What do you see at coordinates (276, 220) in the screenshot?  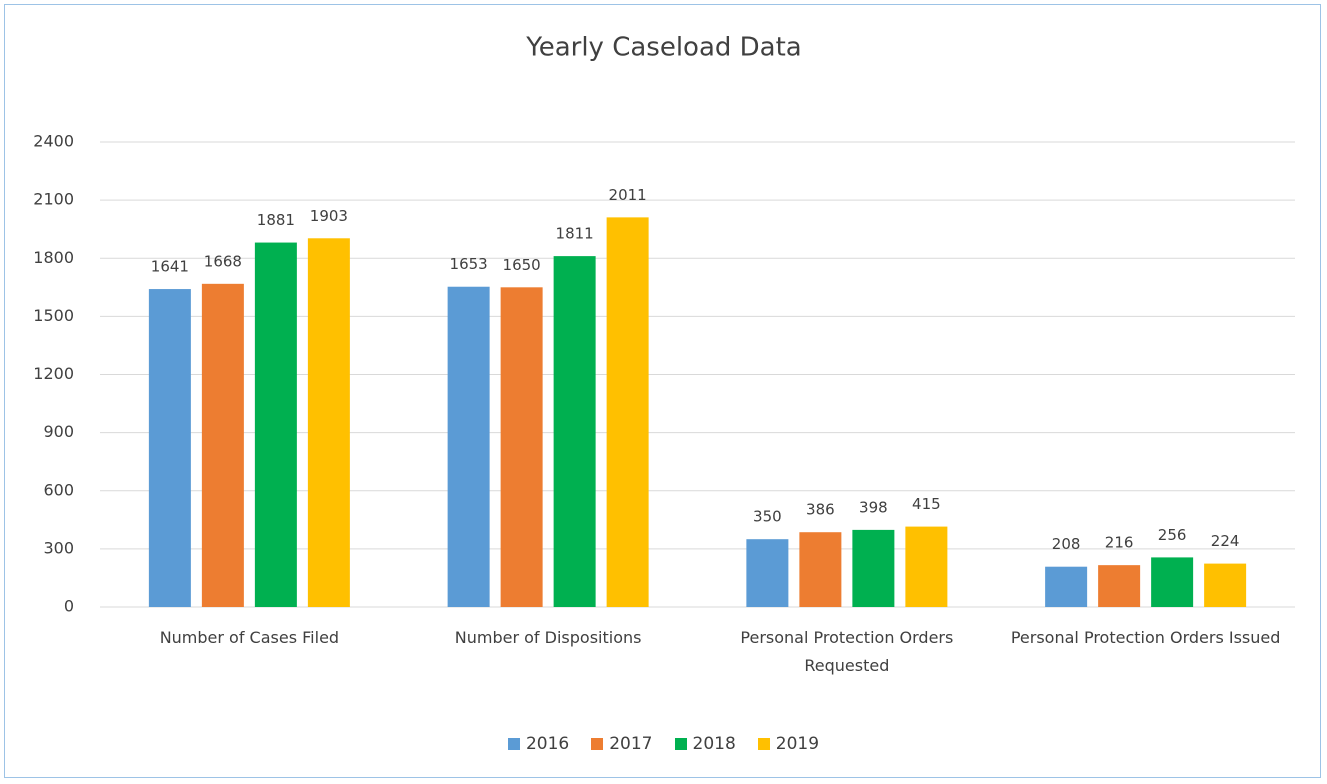 I see `data-label: 1881` at bounding box center [276, 220].